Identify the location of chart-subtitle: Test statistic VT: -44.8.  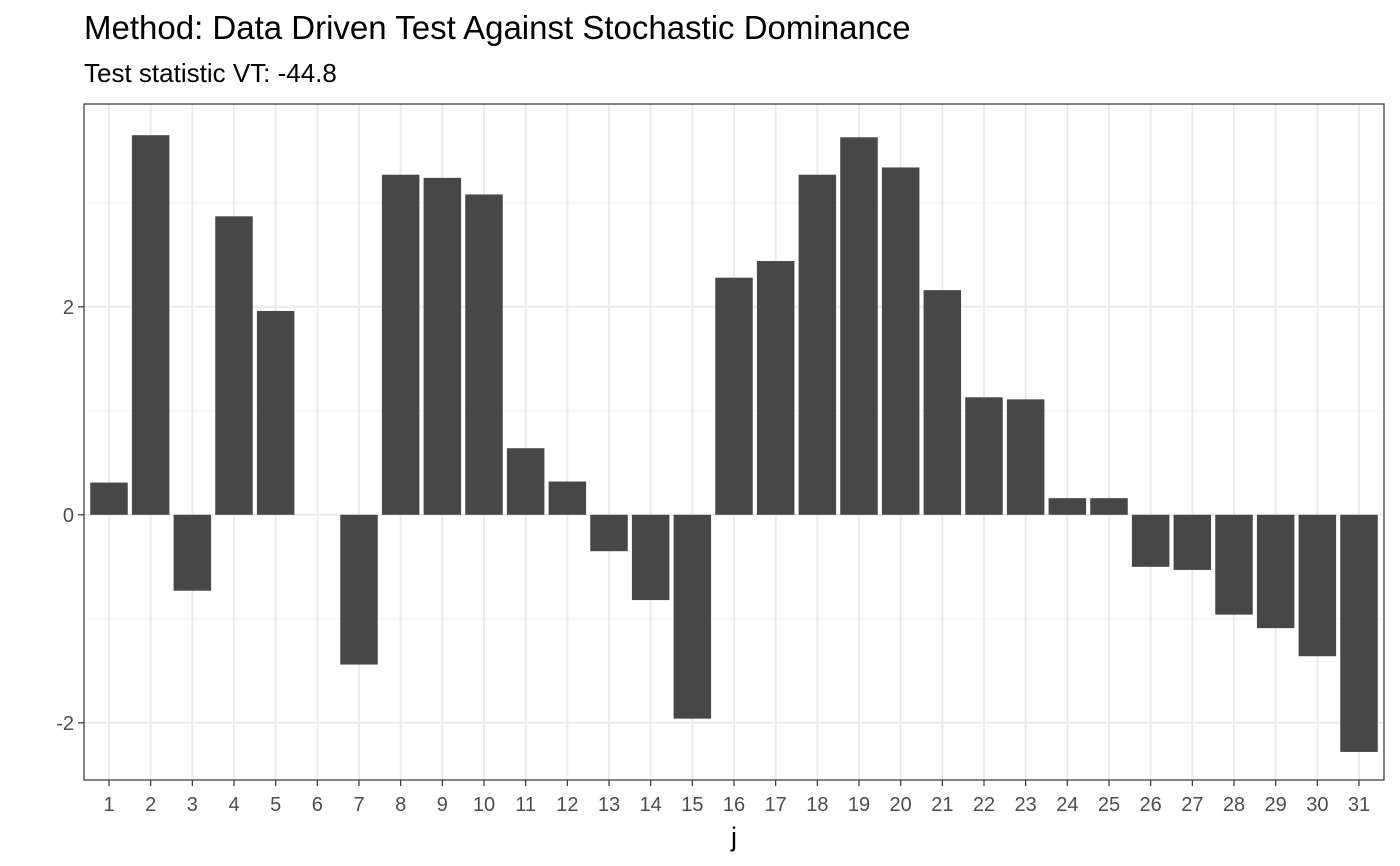
(210, 73).